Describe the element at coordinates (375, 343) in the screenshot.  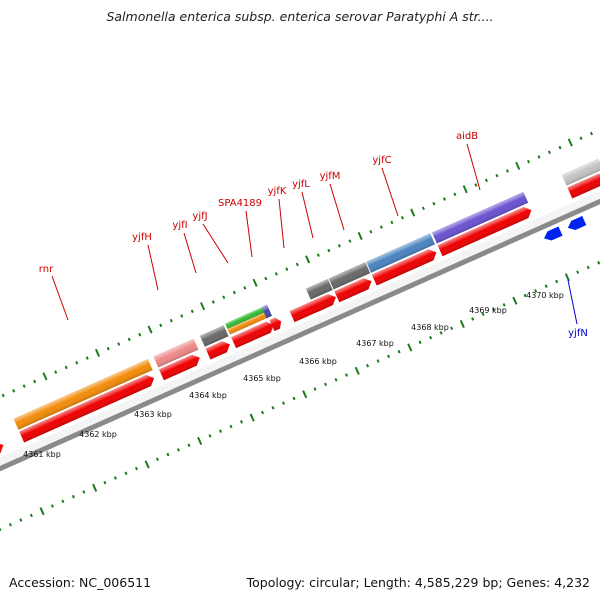
I see `kbp-label: 4367 kbp` at that location.